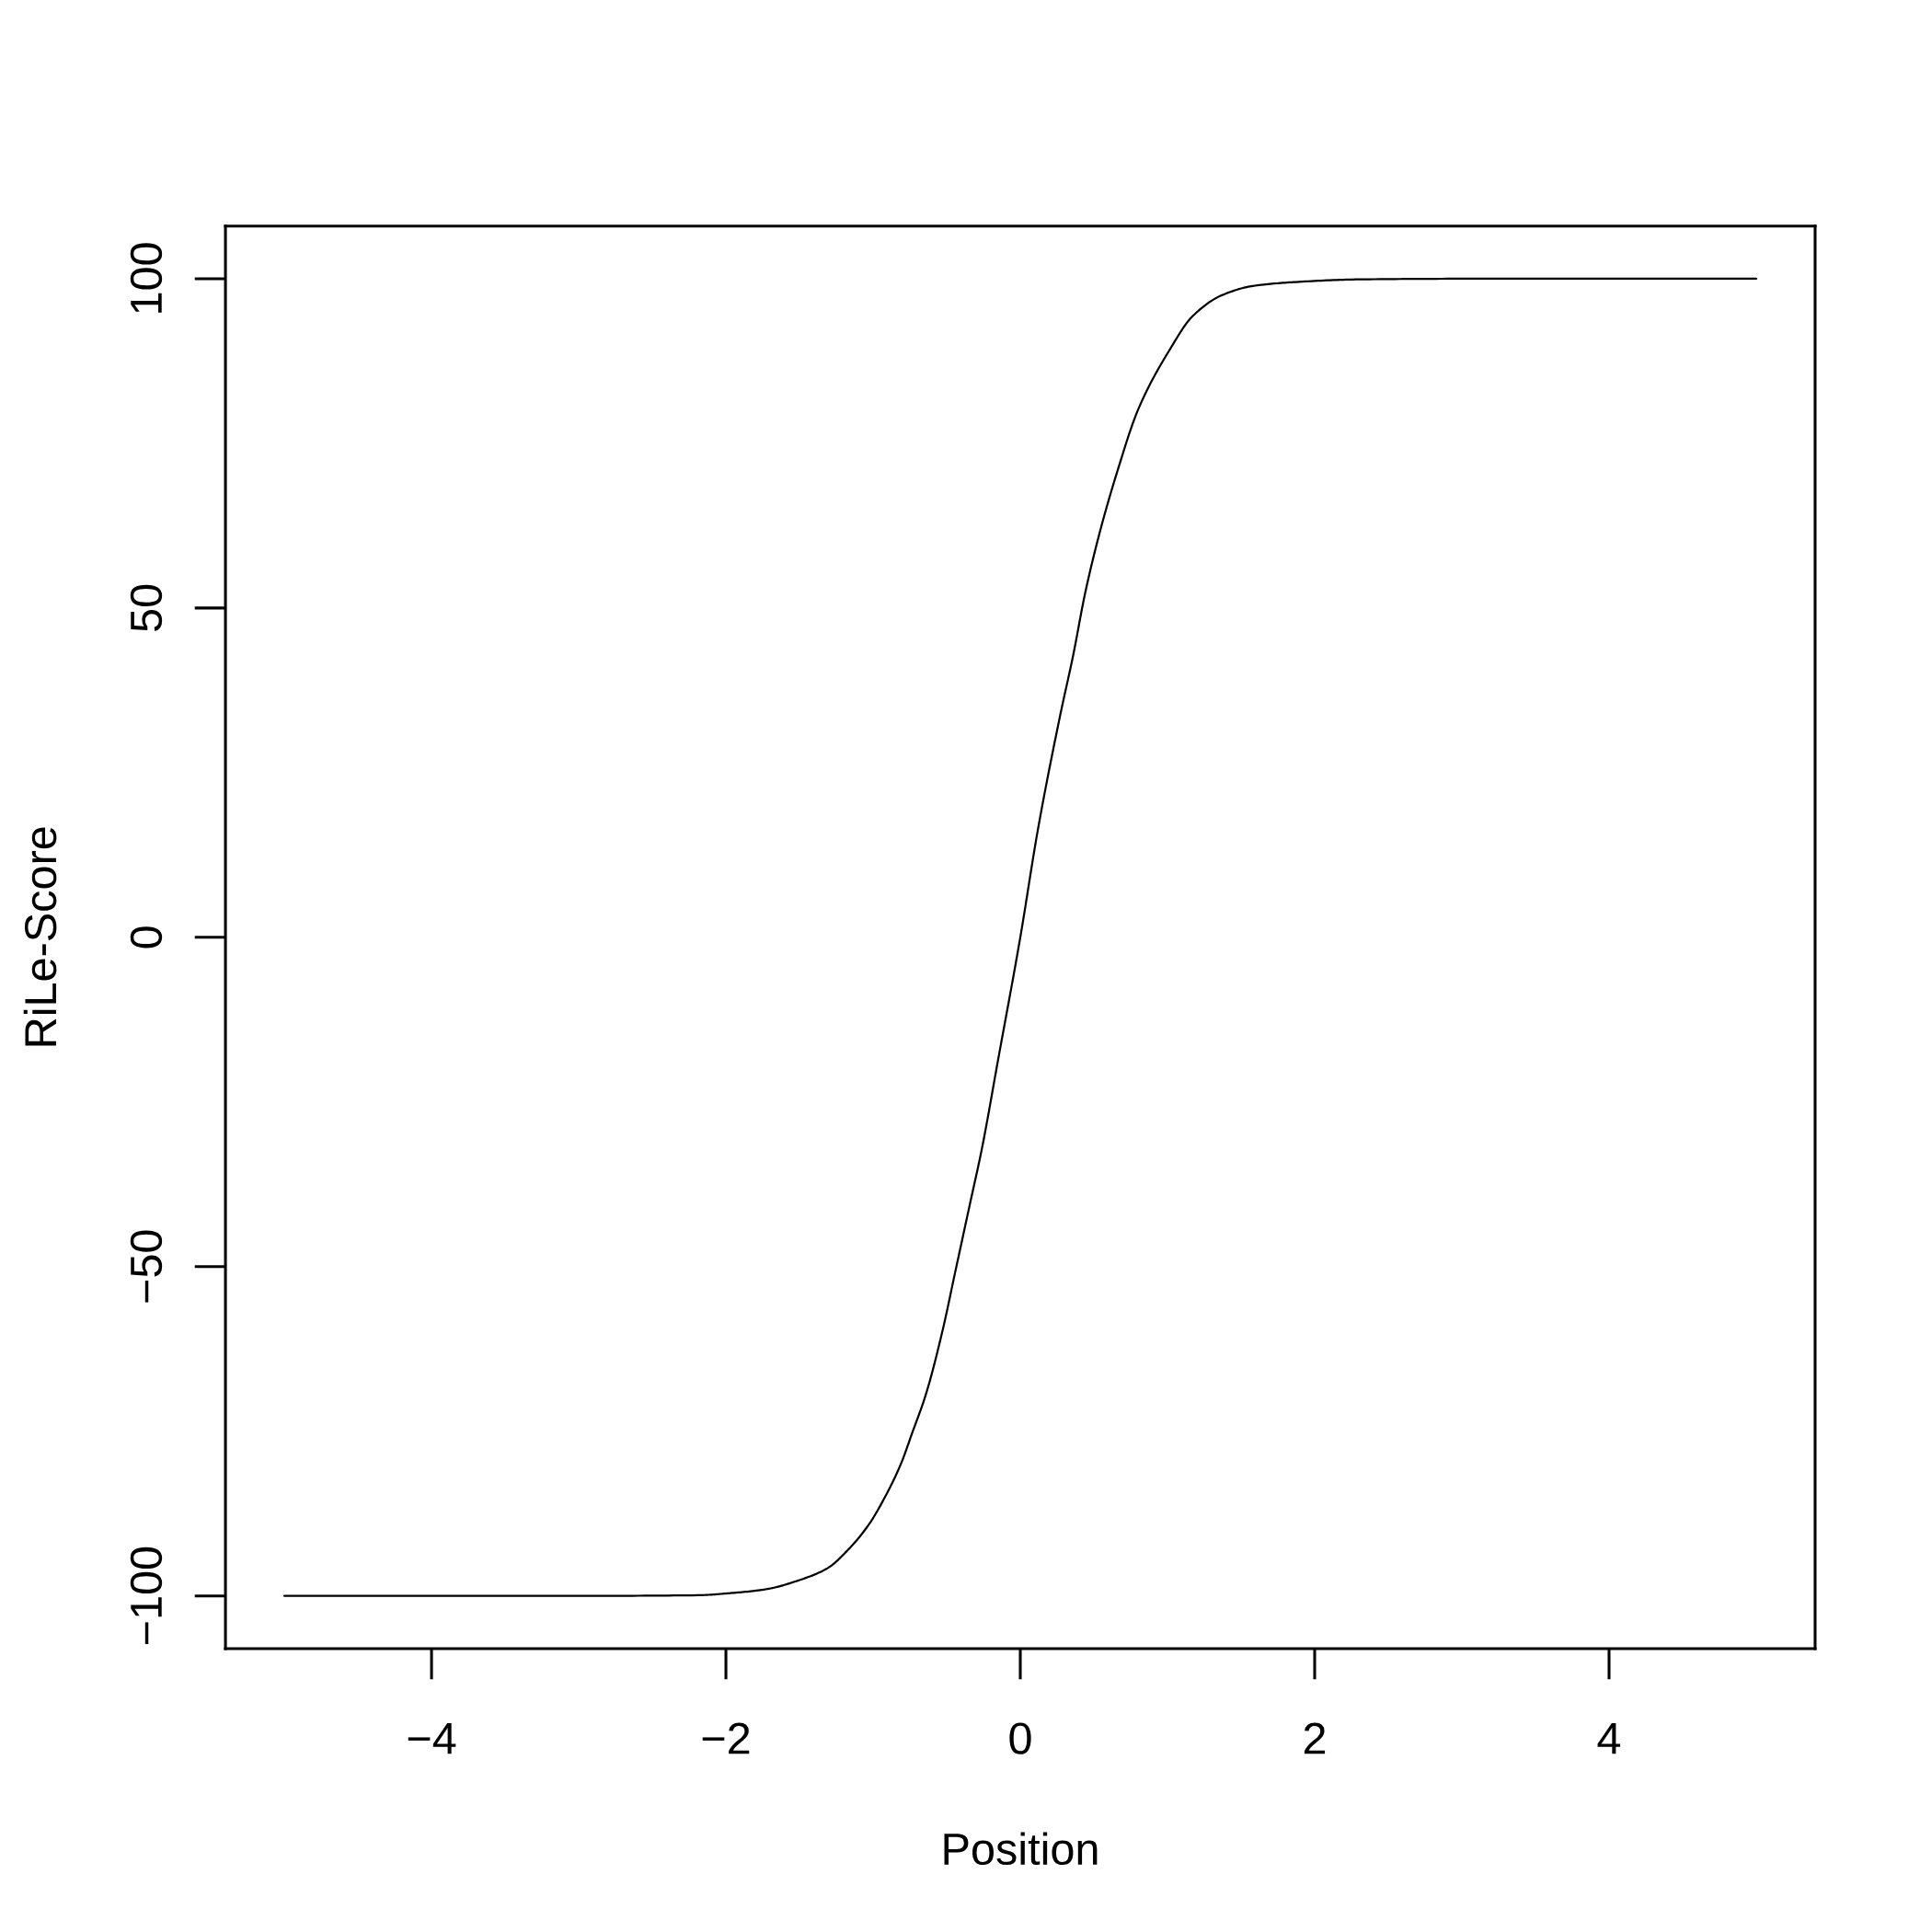 This screenshot has height=1932, width=1932. Describe the element at coordinates (1020, 1738) in the screenshot. I see `x-tick-label: 0` at that location.